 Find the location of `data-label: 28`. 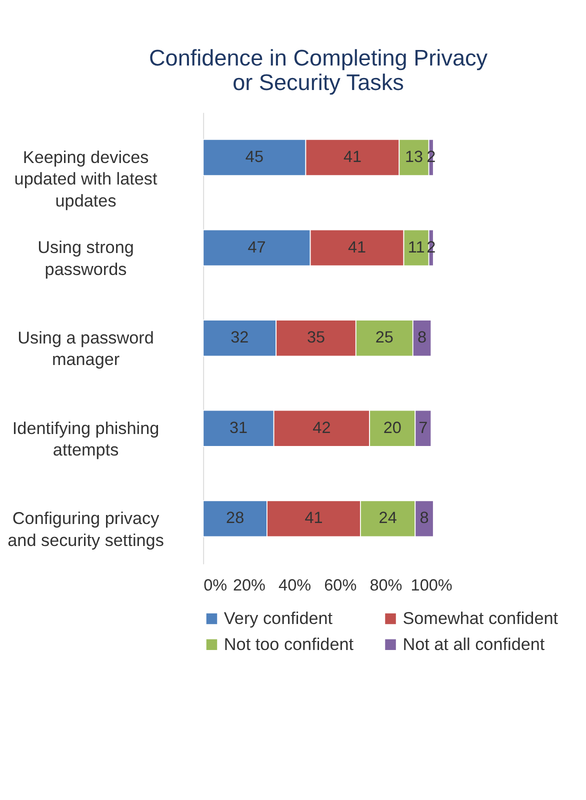

data-label: 28 is located at coordinates (235, 518).